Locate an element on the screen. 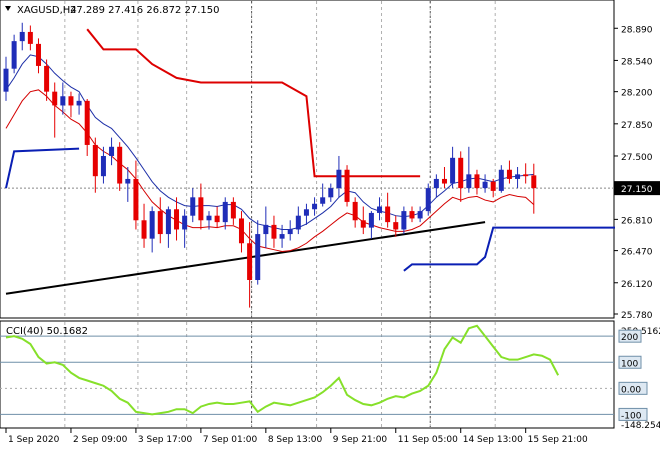 The height and width of the screenshot is (454, 660). time-tick-label: 1 Sep 2020 is located at coordinates (34, 440).